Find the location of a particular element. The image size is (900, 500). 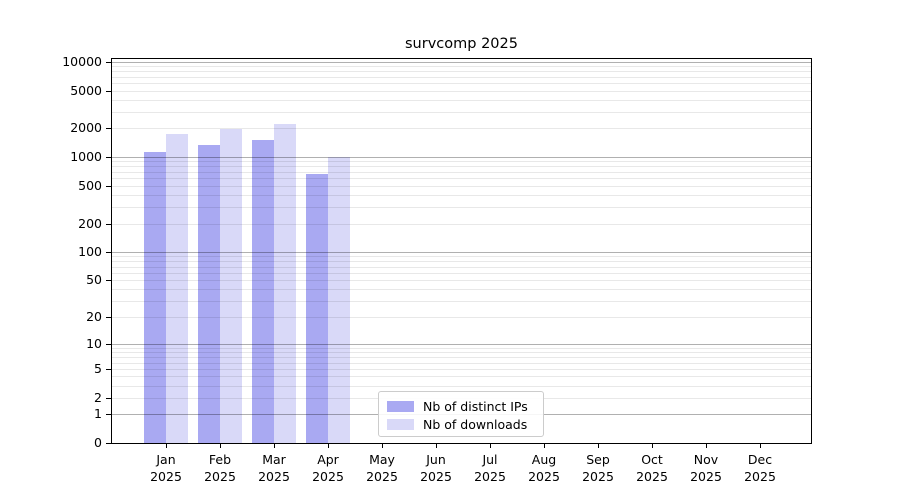

legend-swatch-downloads is located at coordinates (400, 424).